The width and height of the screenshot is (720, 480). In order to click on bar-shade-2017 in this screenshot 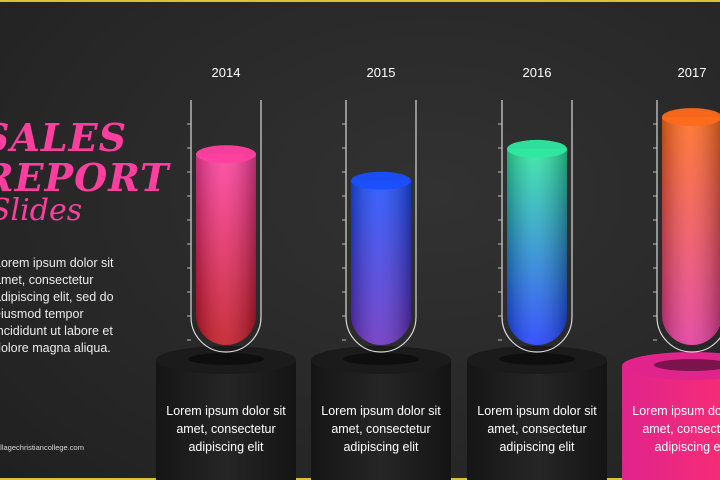, I will do `click(691, 231)`.